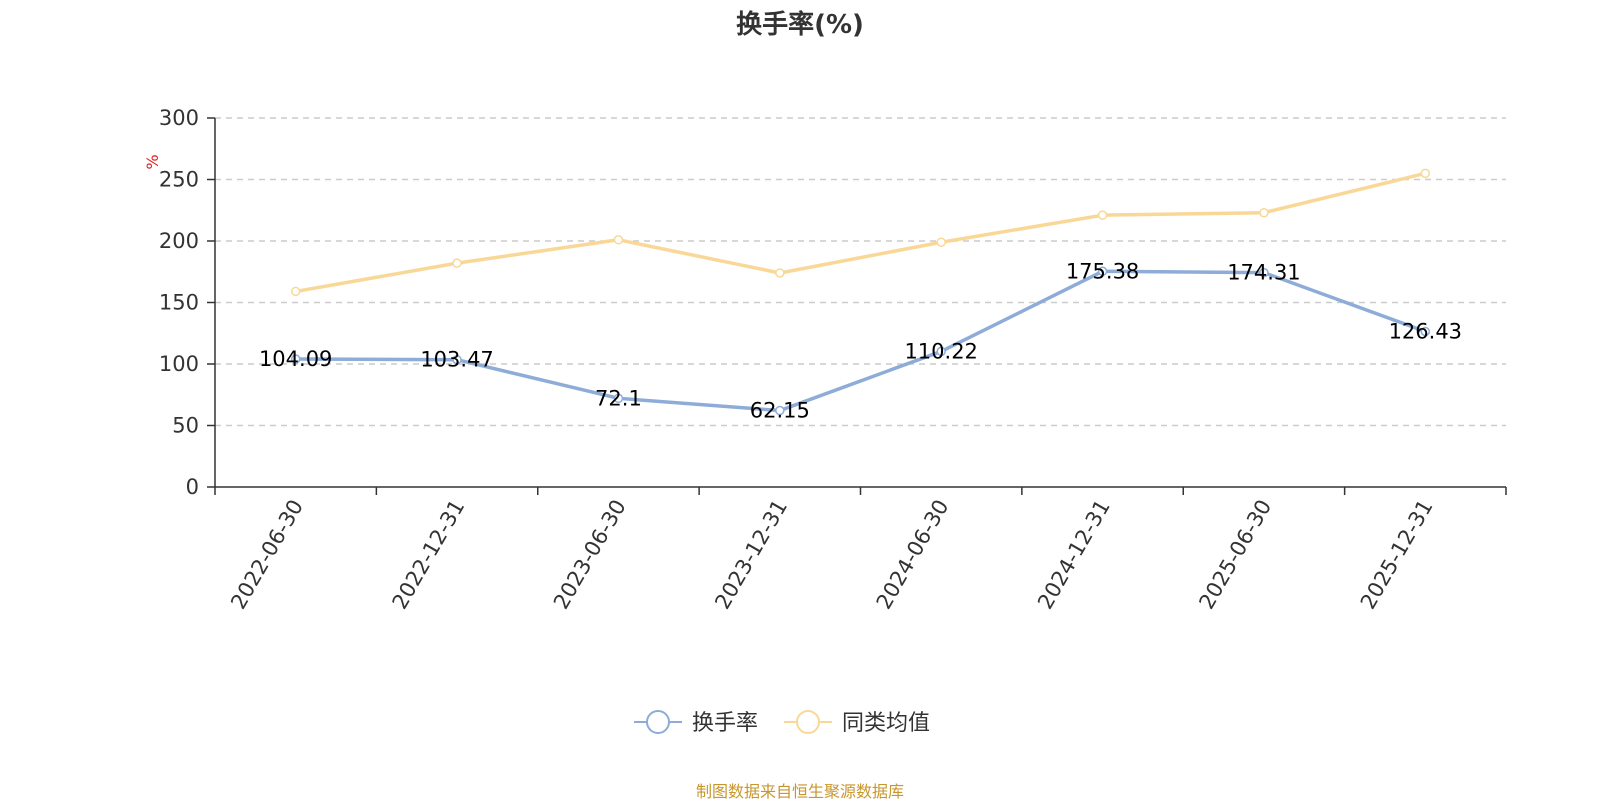  I want to click on source-footnote: 制图数据来自恒生聚源数据库, so click(799, 791).